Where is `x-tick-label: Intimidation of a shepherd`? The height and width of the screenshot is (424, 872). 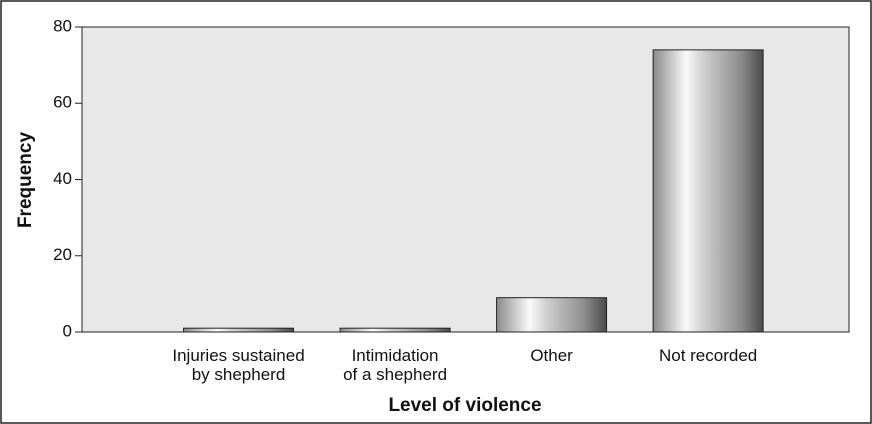
x-tick-label: Intimidation of a shepherd is located at coordinates (395, 365).